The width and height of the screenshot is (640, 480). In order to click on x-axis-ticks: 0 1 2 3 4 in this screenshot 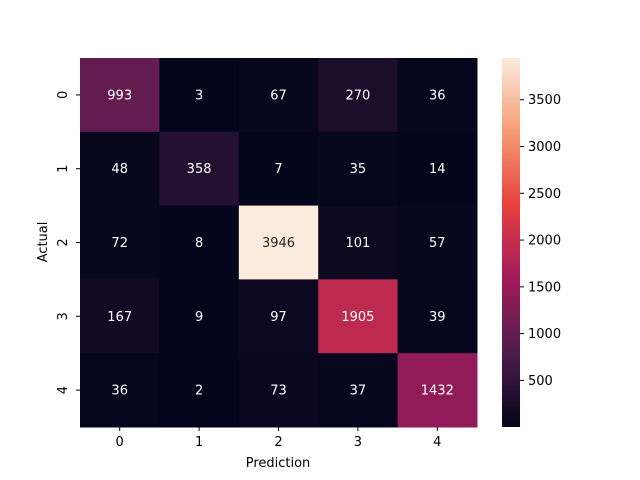, I will do `click(278, 438)`.